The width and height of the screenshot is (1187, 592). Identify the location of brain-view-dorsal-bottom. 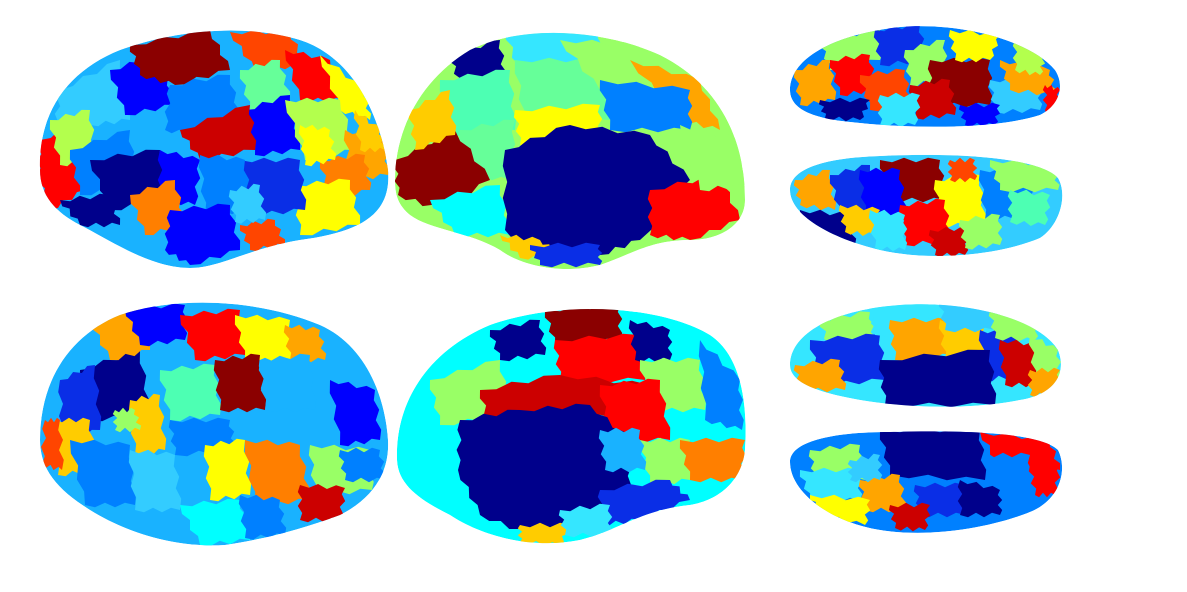
(925, 355).